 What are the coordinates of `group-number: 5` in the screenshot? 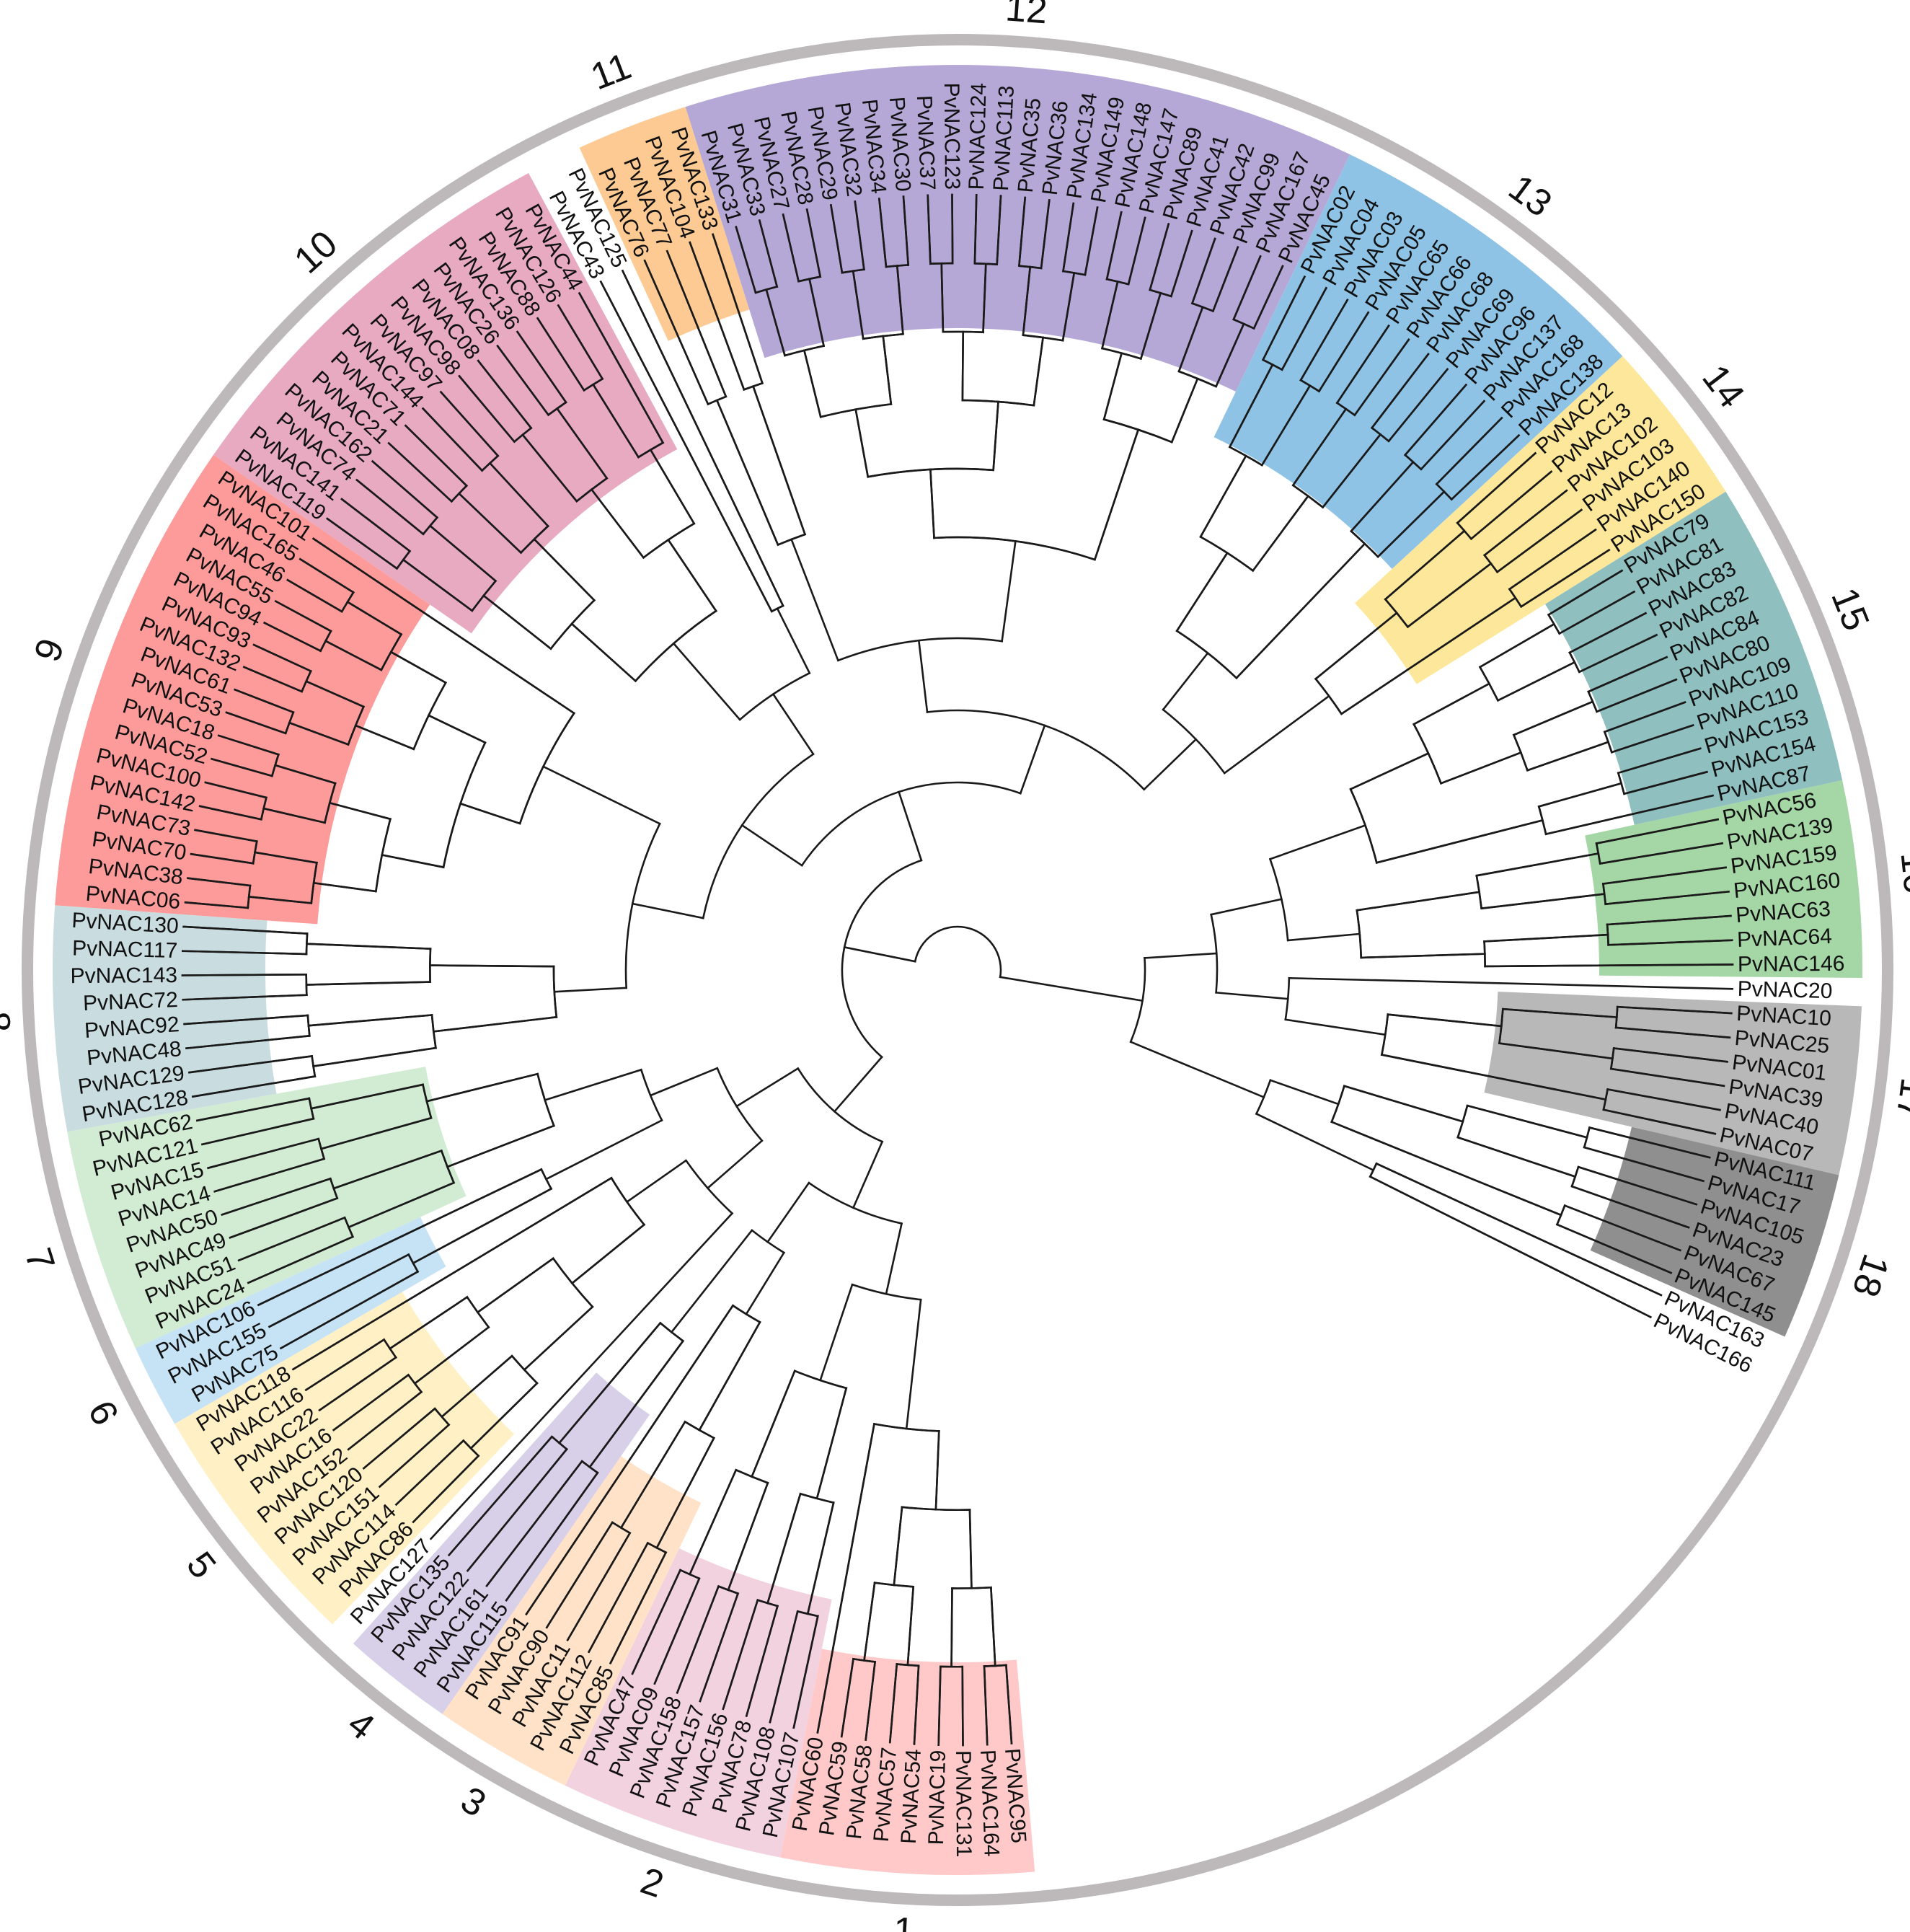 It's located at (201, 1565).